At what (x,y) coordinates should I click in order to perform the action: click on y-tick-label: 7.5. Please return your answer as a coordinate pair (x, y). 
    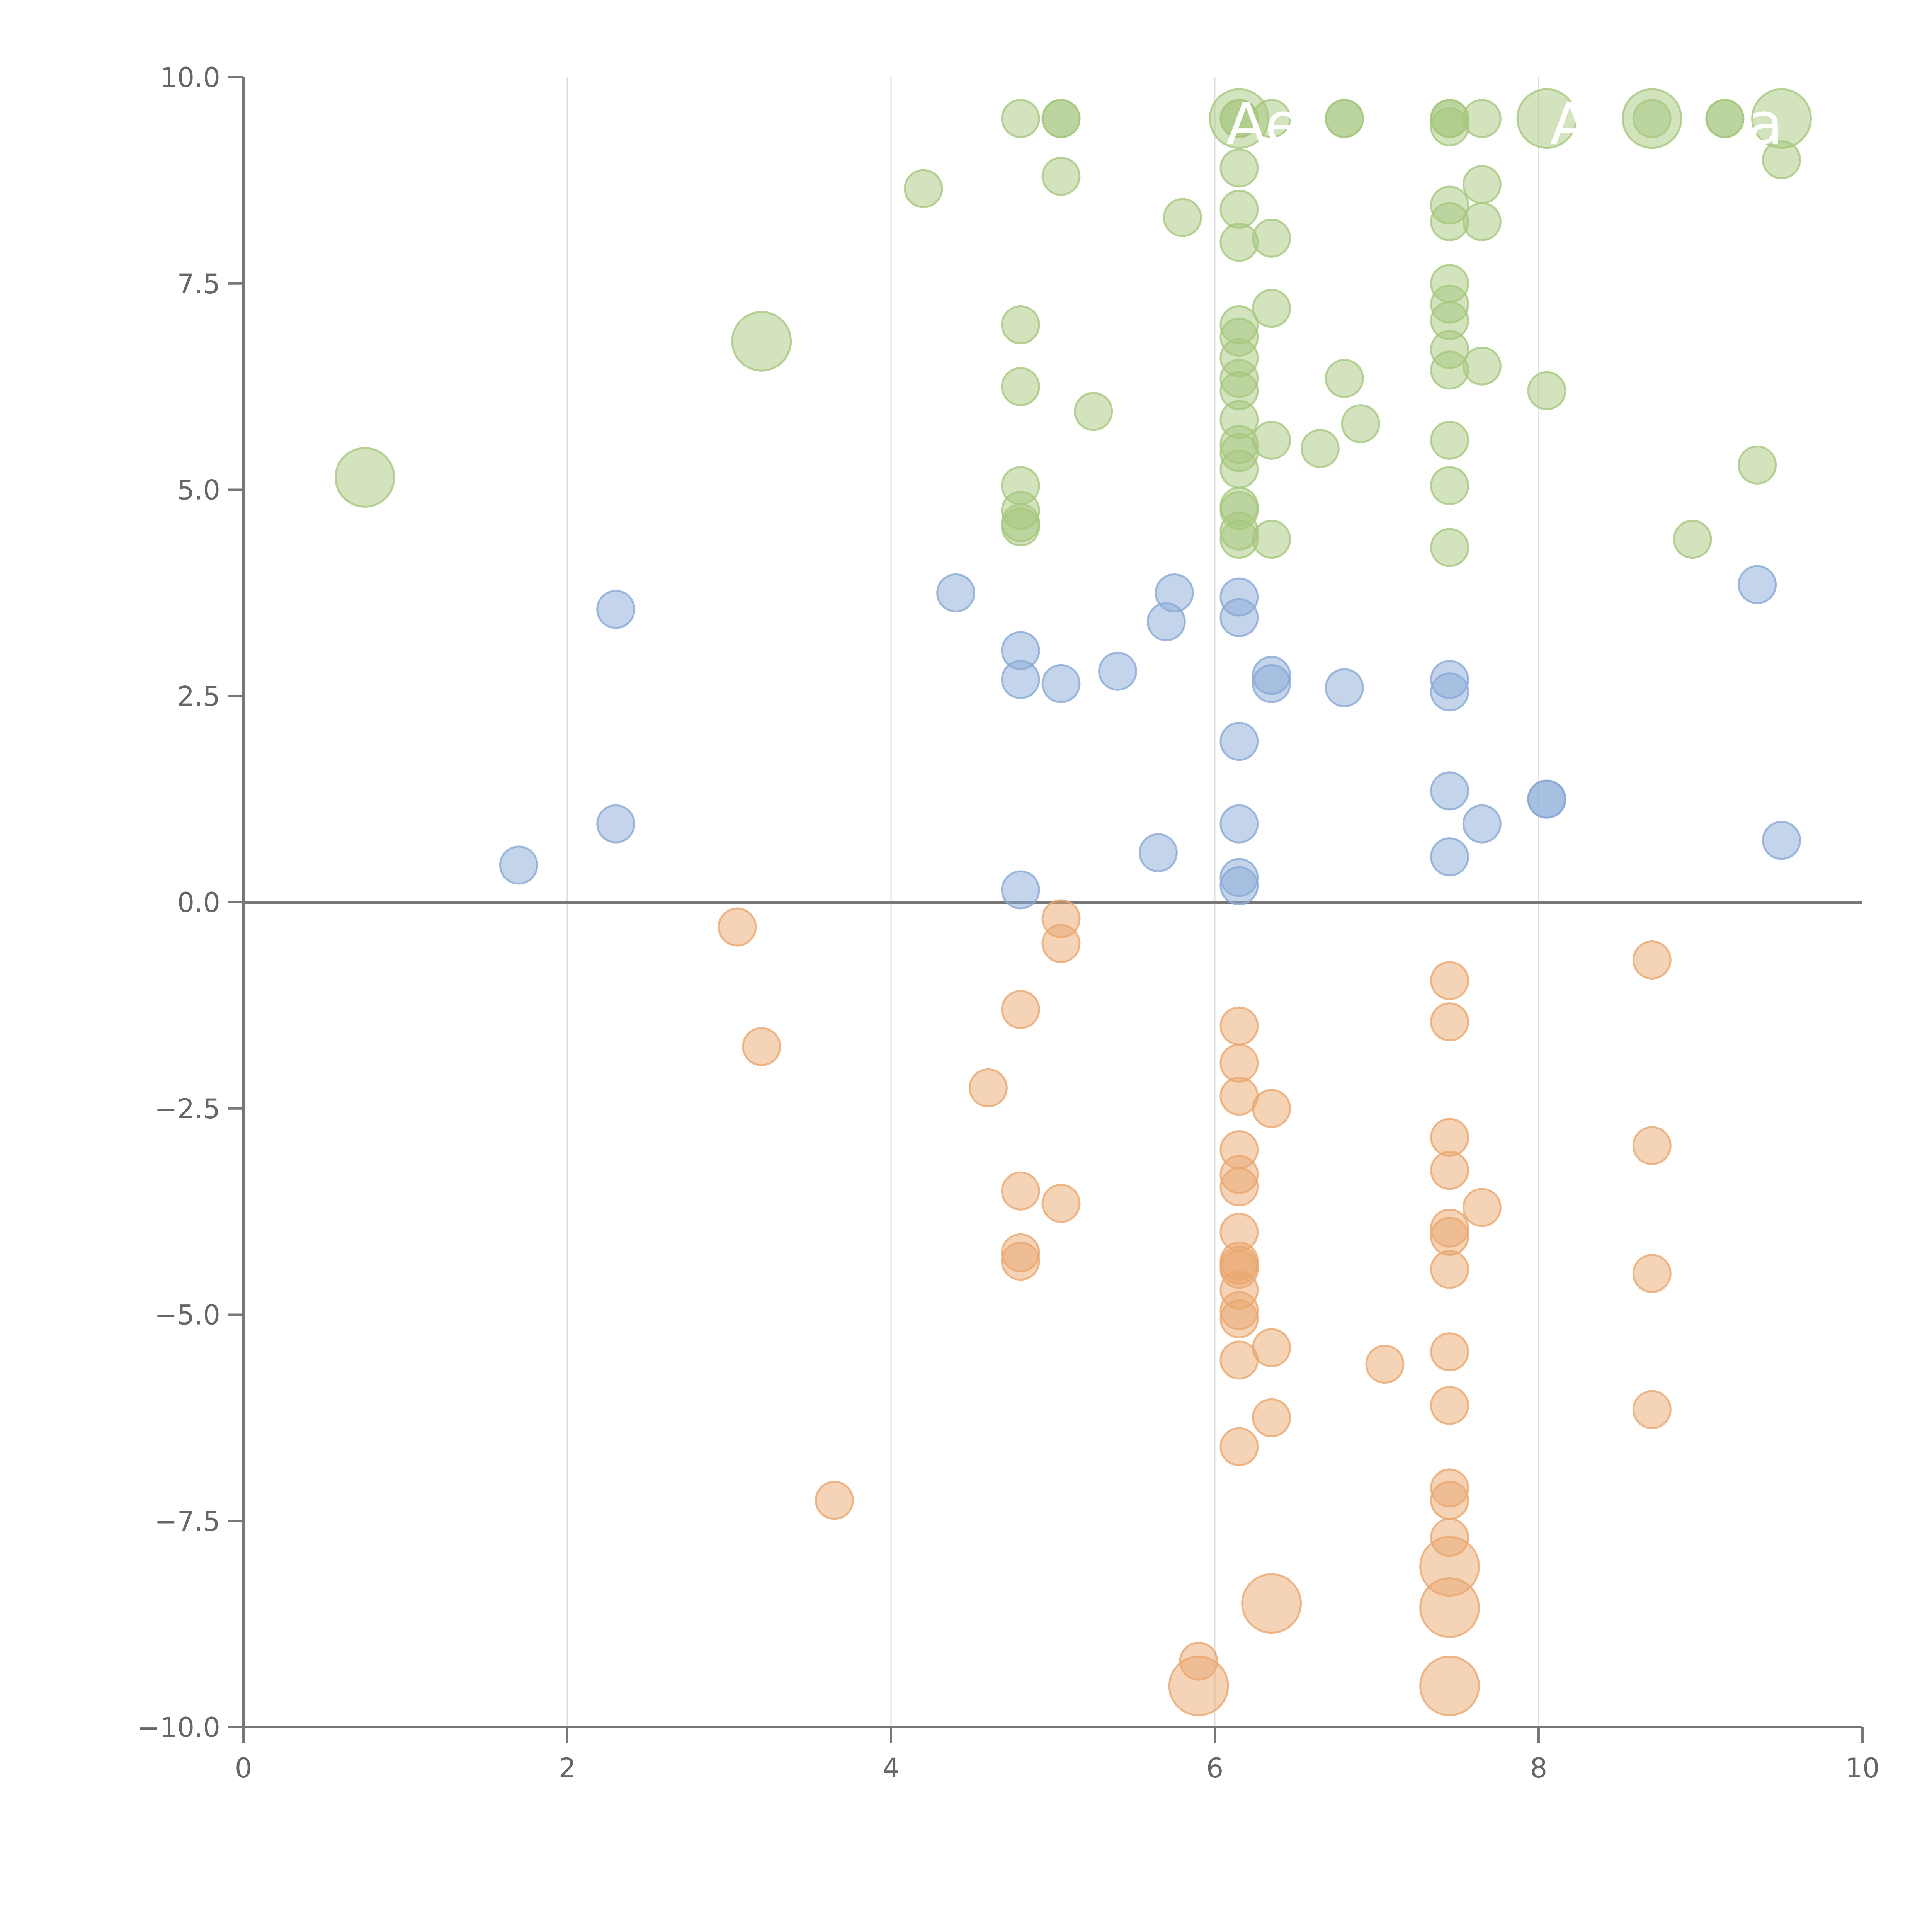
    Looking at the image, I should click on (198, 284).